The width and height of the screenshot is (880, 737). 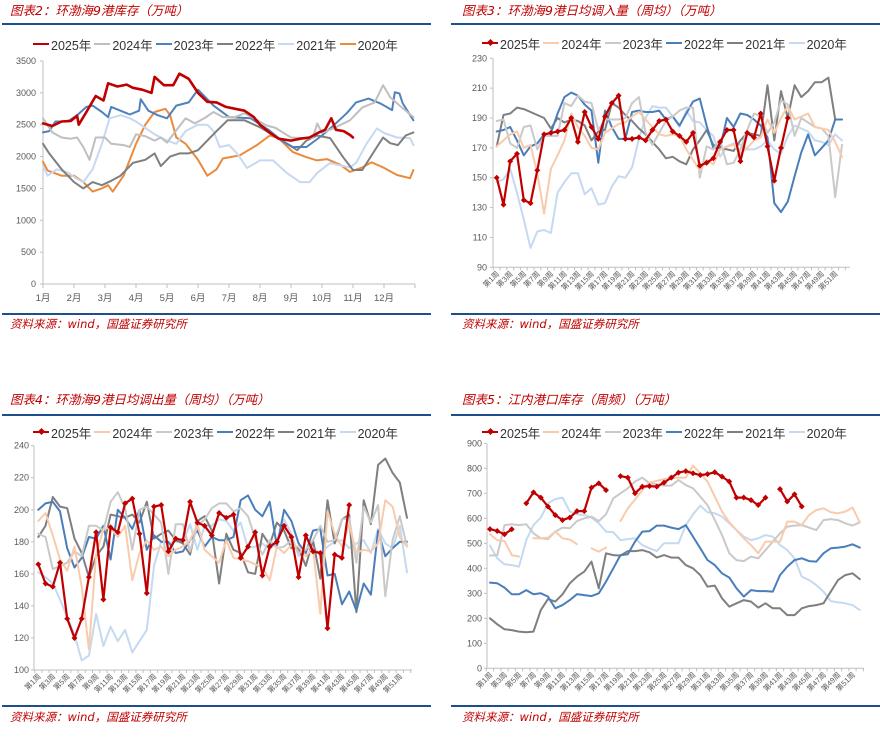 What do you see at coordinates (474, 543) in the screenshot?
I see `y-tick-label: 500` at bounding box center [474, 543].